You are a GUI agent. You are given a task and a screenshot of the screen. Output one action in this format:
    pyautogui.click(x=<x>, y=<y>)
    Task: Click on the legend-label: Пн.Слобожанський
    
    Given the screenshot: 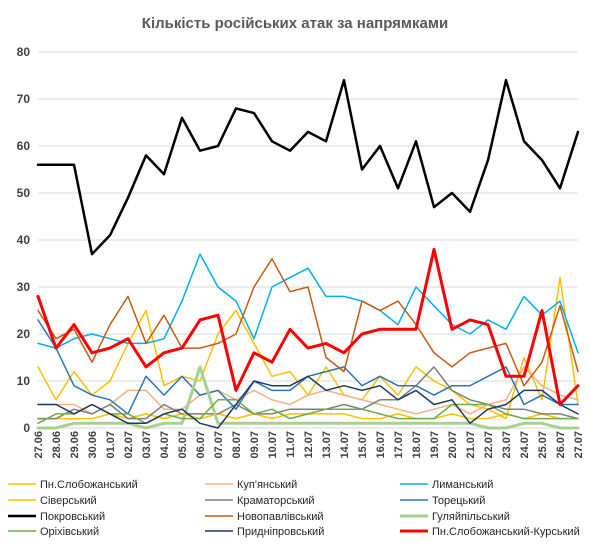 What is the action you would take?
    pyautogui.click(x=89, y=485)
    